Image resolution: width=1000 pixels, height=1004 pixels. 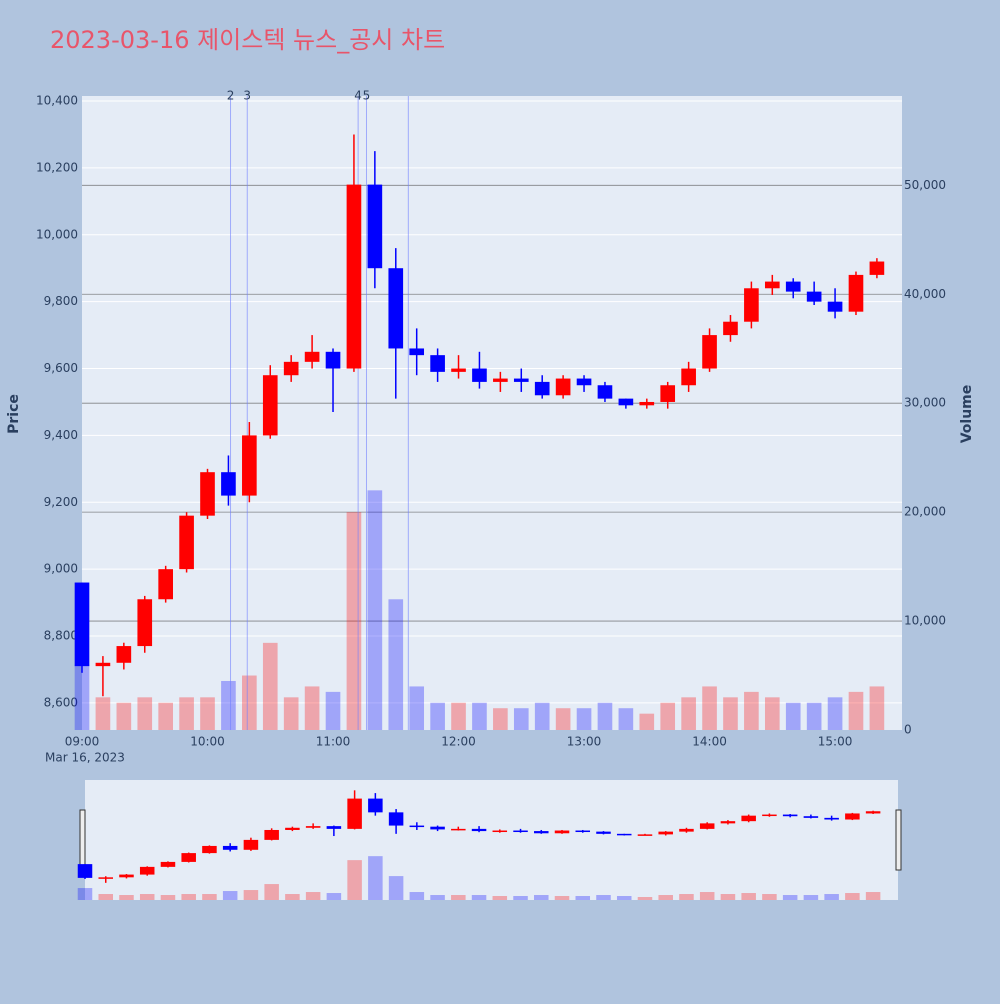 What do you see at coordinates (967, 414) in the screenshot?
I see `y2-axis-title: Volume` at bounding box center [967, 414].